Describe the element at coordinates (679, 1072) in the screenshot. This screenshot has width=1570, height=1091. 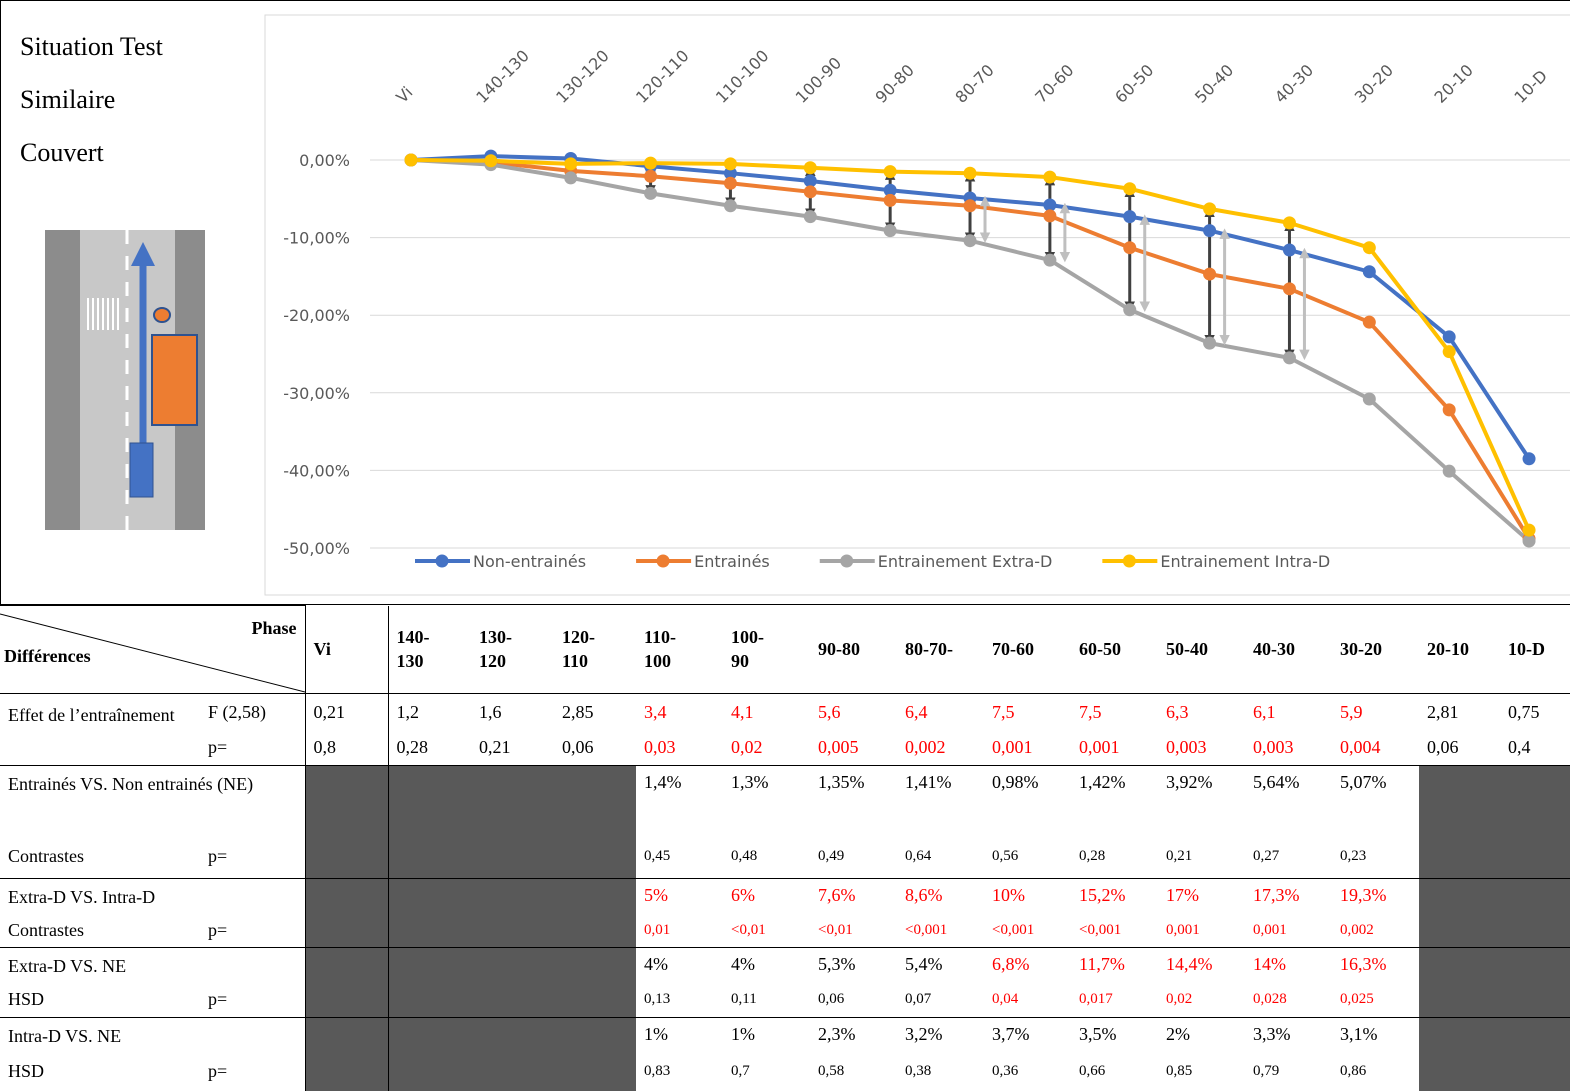
I see `p-cell: 0,83` at that location.